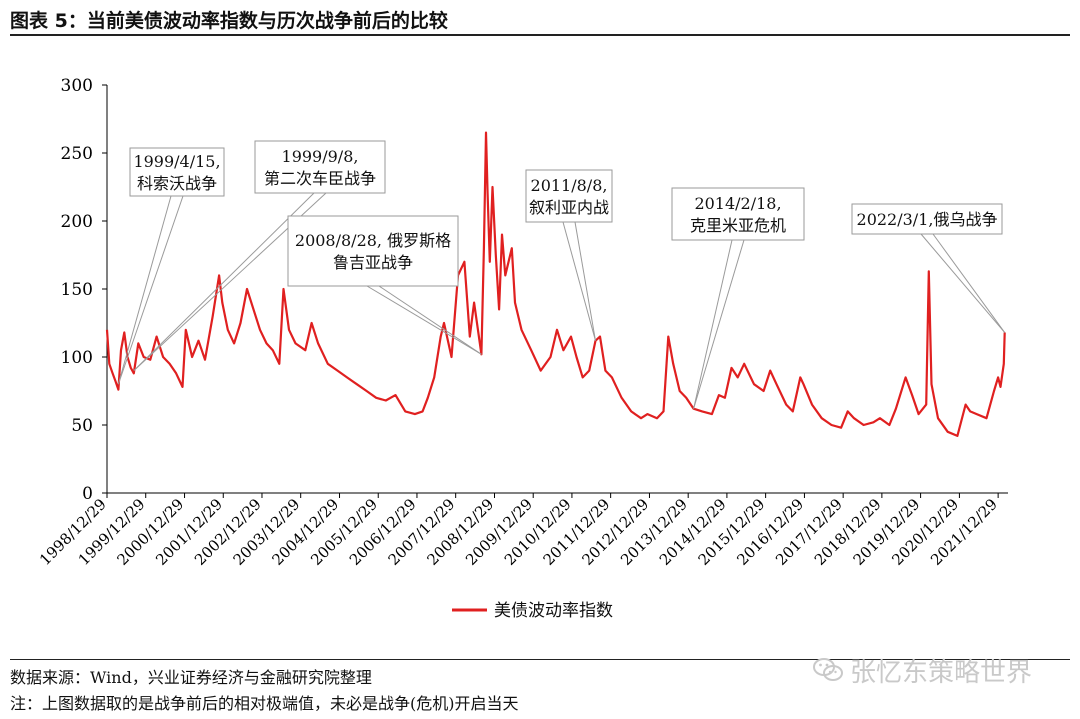 Image resolution: width=1080 pixels, height=719 pixels. I want to click on y-tick-label: 150, so click(77, 290).